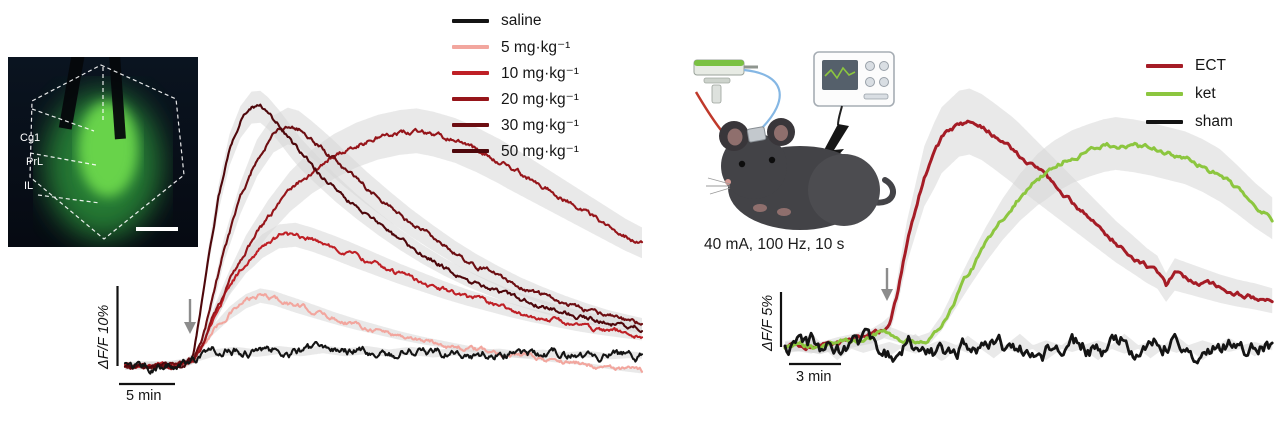 This screenshot has width=1280, height=422. Describe the element at coordinates (540, 151) in the screenshot. I see `legend-label: 50 mg·kg⁻¹` at that location.